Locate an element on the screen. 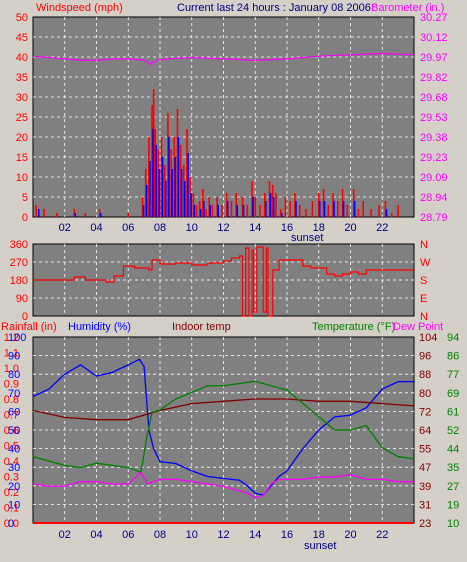  rainfall-y-tick: 0.6 is located at coordinates (11, 431).